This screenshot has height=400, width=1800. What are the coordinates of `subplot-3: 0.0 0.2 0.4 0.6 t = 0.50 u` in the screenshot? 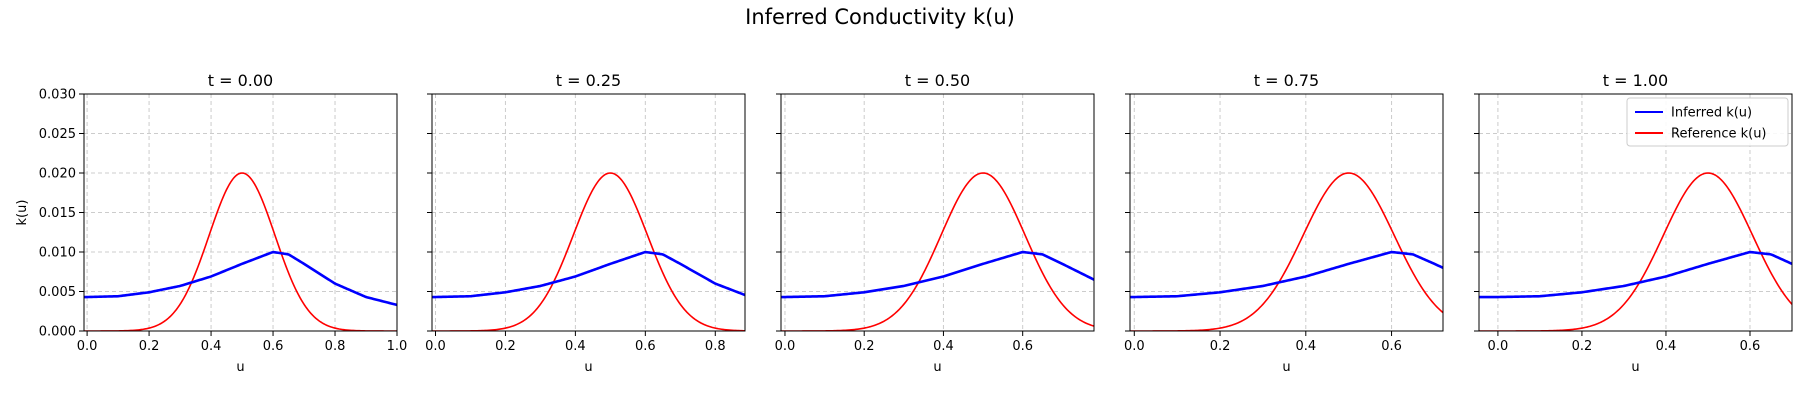 It's located at (935, 223).